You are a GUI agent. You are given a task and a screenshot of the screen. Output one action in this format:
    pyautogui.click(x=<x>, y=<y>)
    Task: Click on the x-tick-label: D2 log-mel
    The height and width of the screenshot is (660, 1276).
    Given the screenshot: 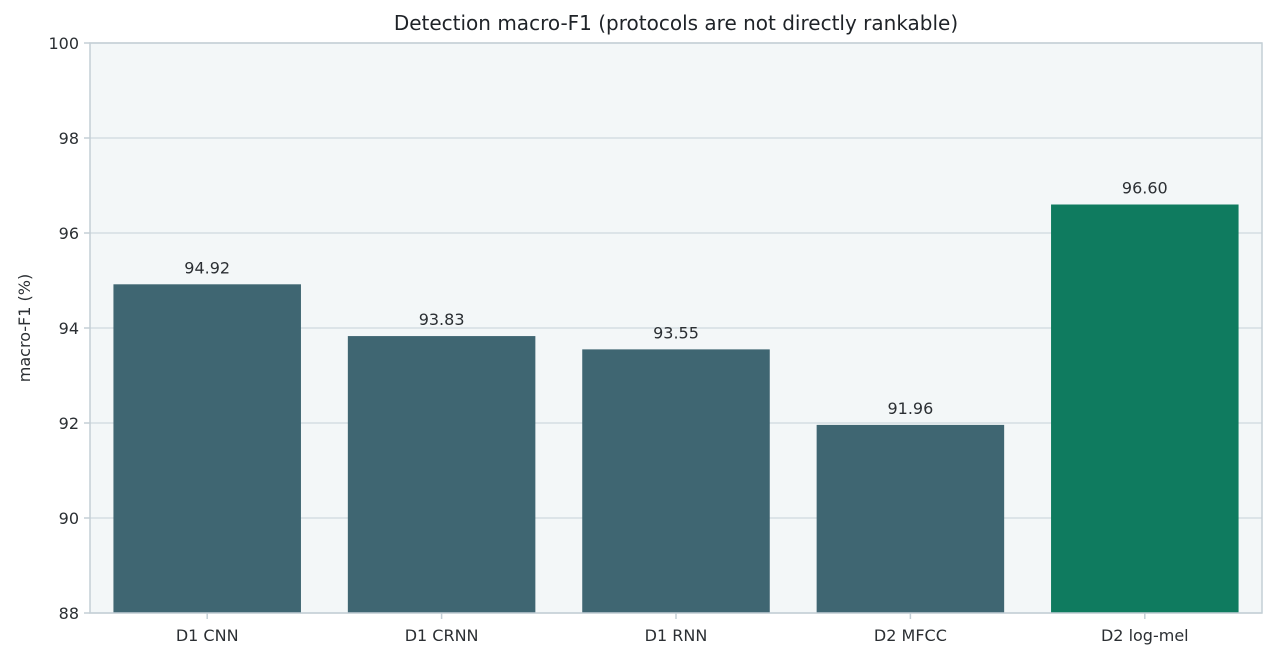 What is the action you would take?
    pyautogui.click(x=1145, y=635)
    